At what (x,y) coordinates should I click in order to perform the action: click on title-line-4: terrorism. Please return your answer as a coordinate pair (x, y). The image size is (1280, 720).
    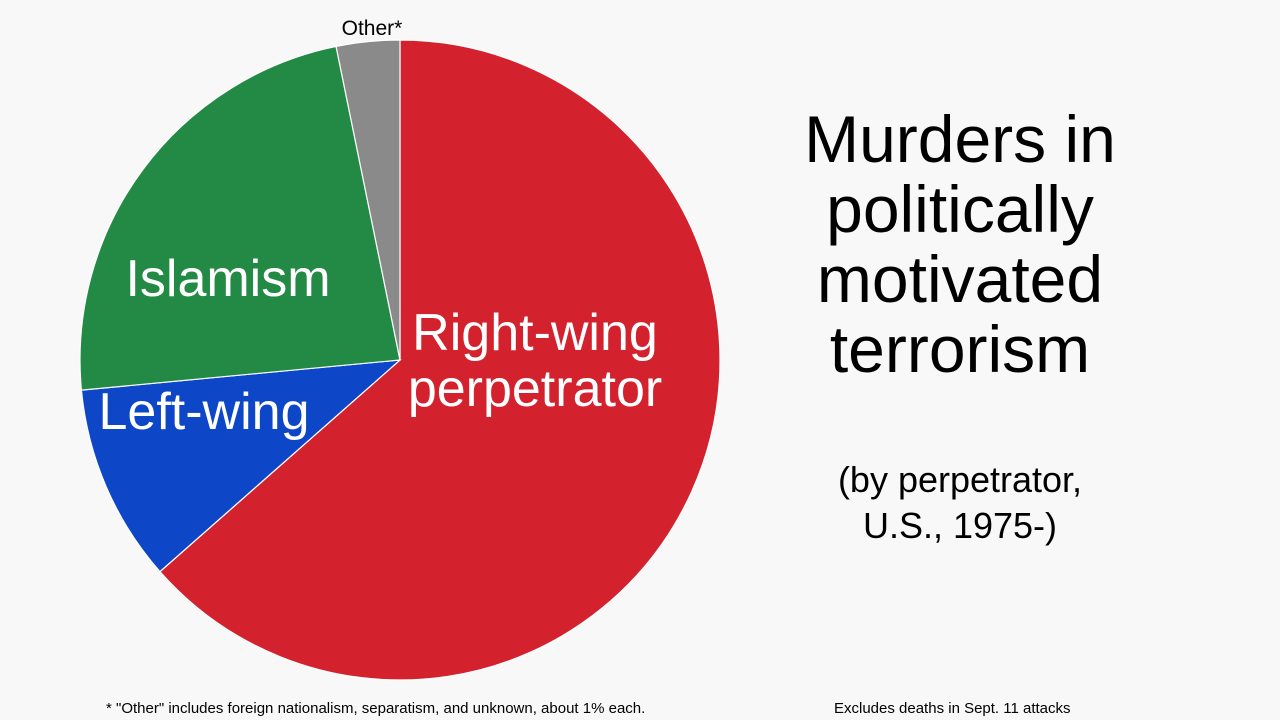
    Looking at the image, I should click on (960, 349).